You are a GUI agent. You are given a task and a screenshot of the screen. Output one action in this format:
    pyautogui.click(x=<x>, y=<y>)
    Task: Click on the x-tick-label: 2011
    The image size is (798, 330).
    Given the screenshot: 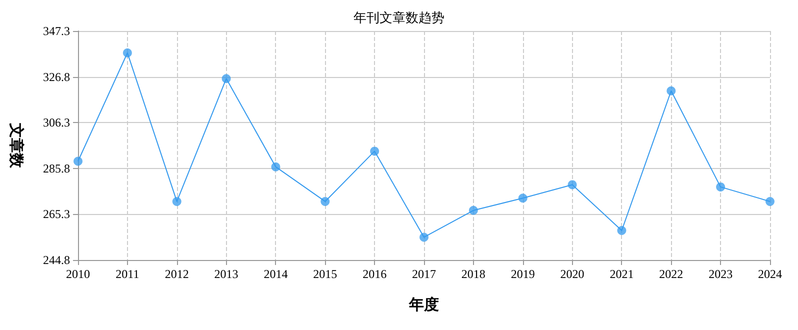 What is the action you would take?
    pyautogui.click(x=128, y=274)
    